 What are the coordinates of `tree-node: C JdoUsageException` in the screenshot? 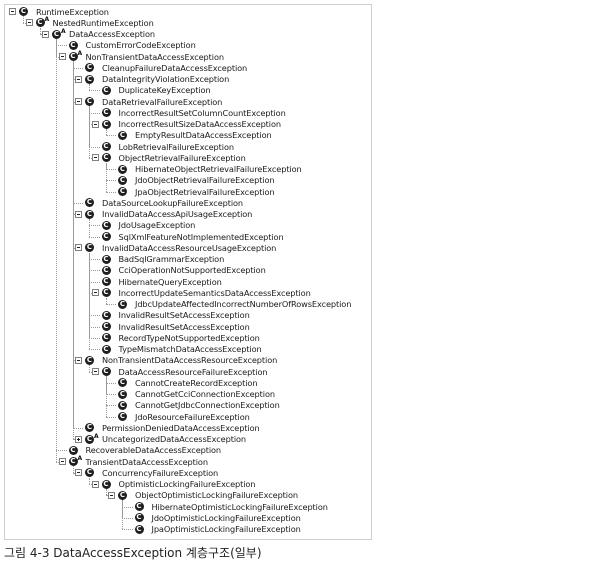 It's located at (143, 225).